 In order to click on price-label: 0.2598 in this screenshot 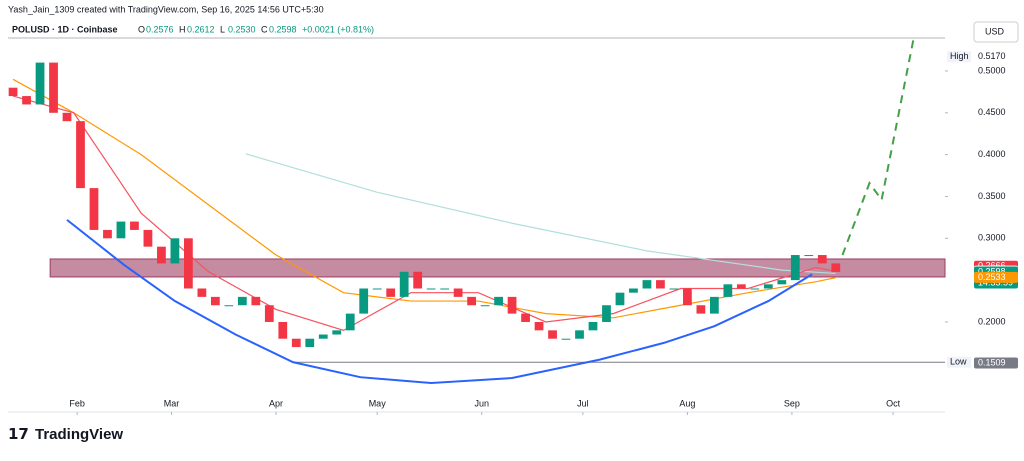, I will do `click(992, 271)`.